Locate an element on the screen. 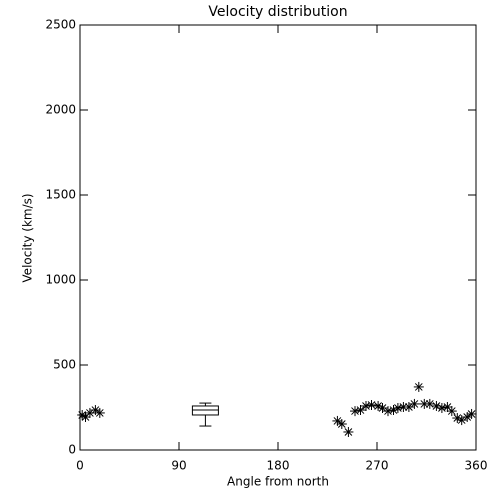  y-axis-label: Velocity (km/s) is located at coordinates (28, 237).